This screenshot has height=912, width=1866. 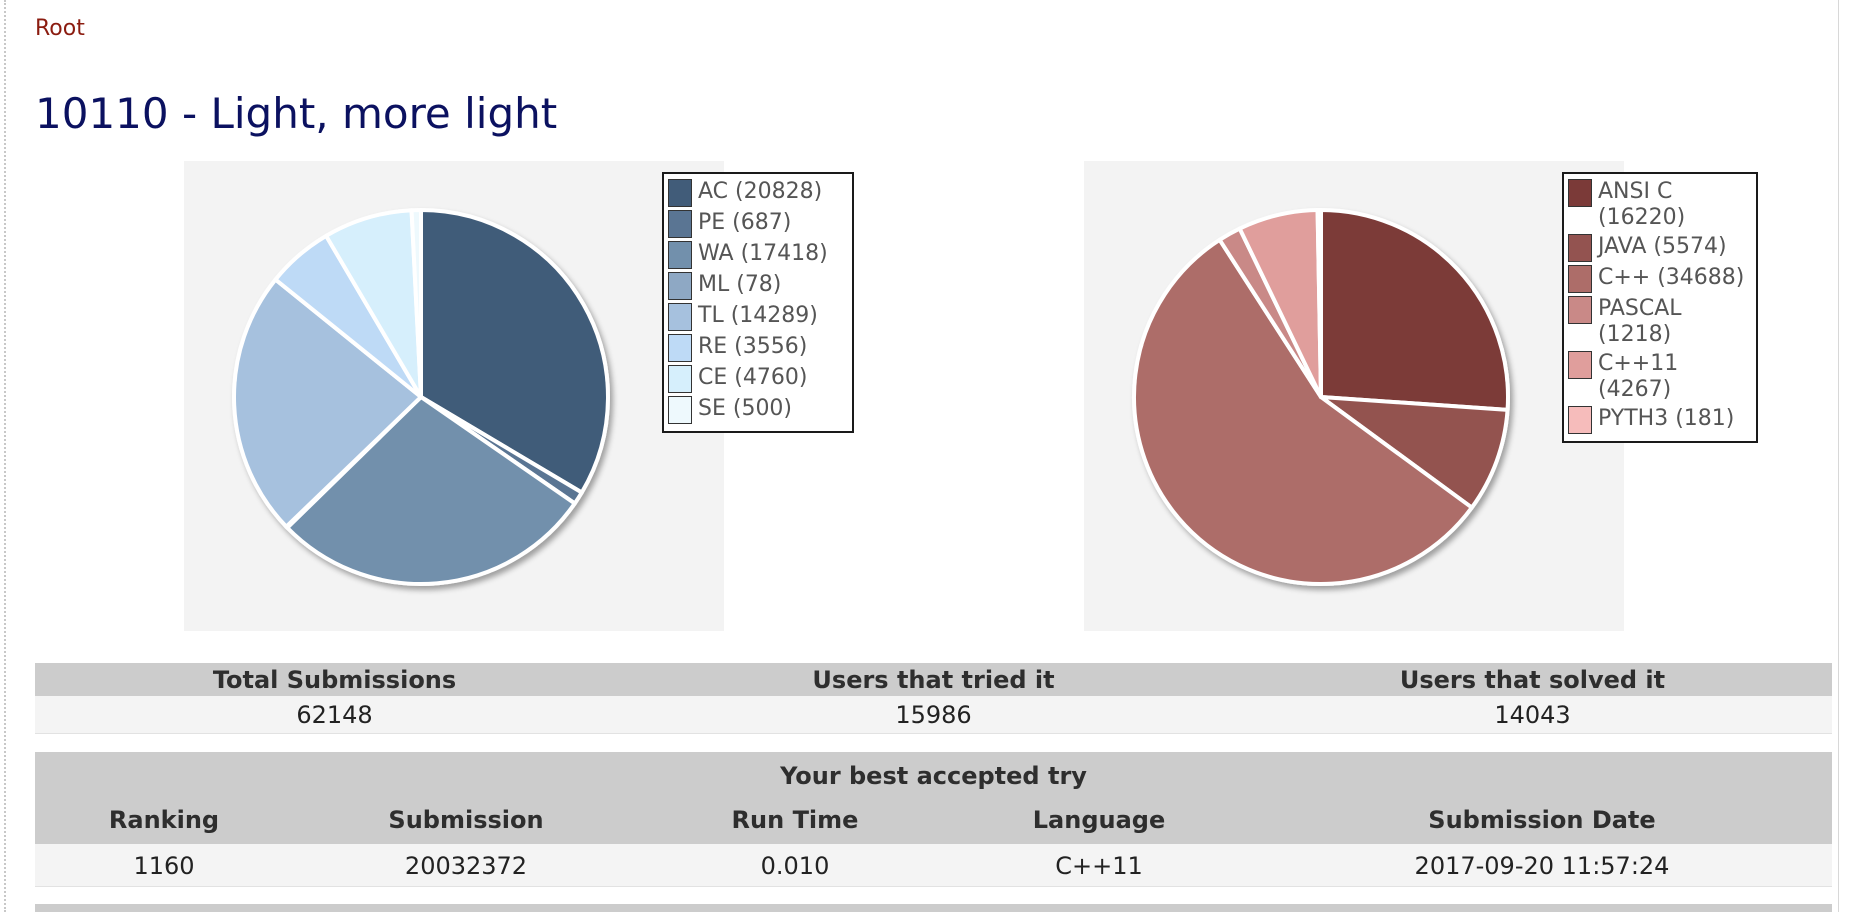 I want to click on legend-label: TL (14289), so click(x=758, y=315).